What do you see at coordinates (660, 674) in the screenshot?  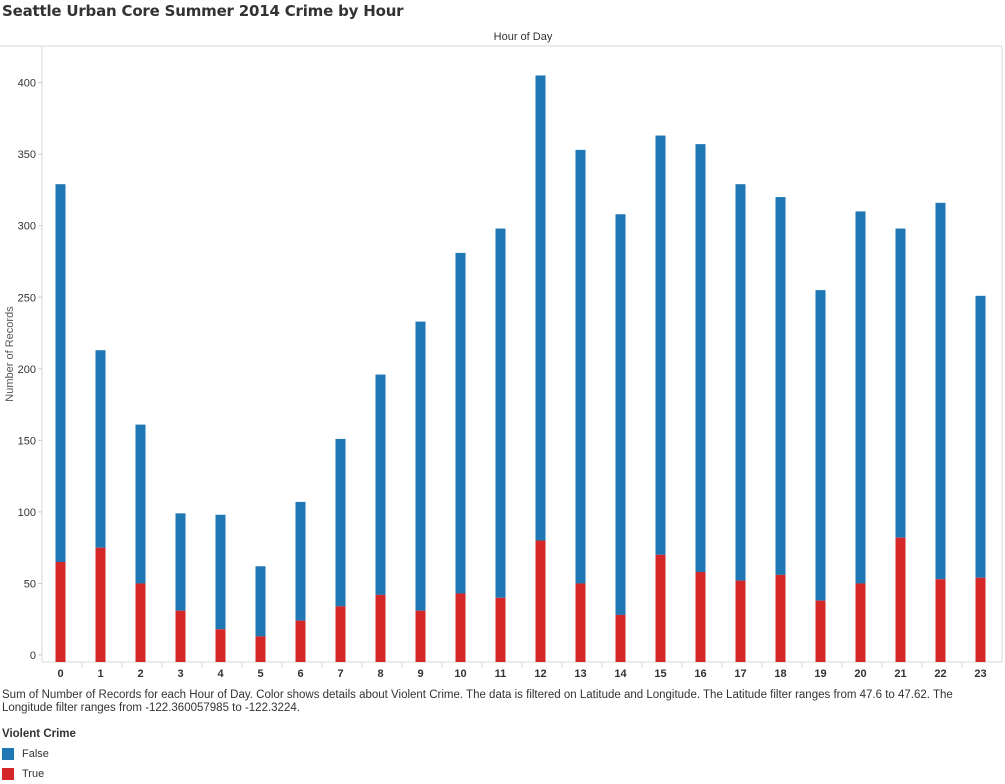 I see `x-tick-label: 15` at bounding box center [660, 674].